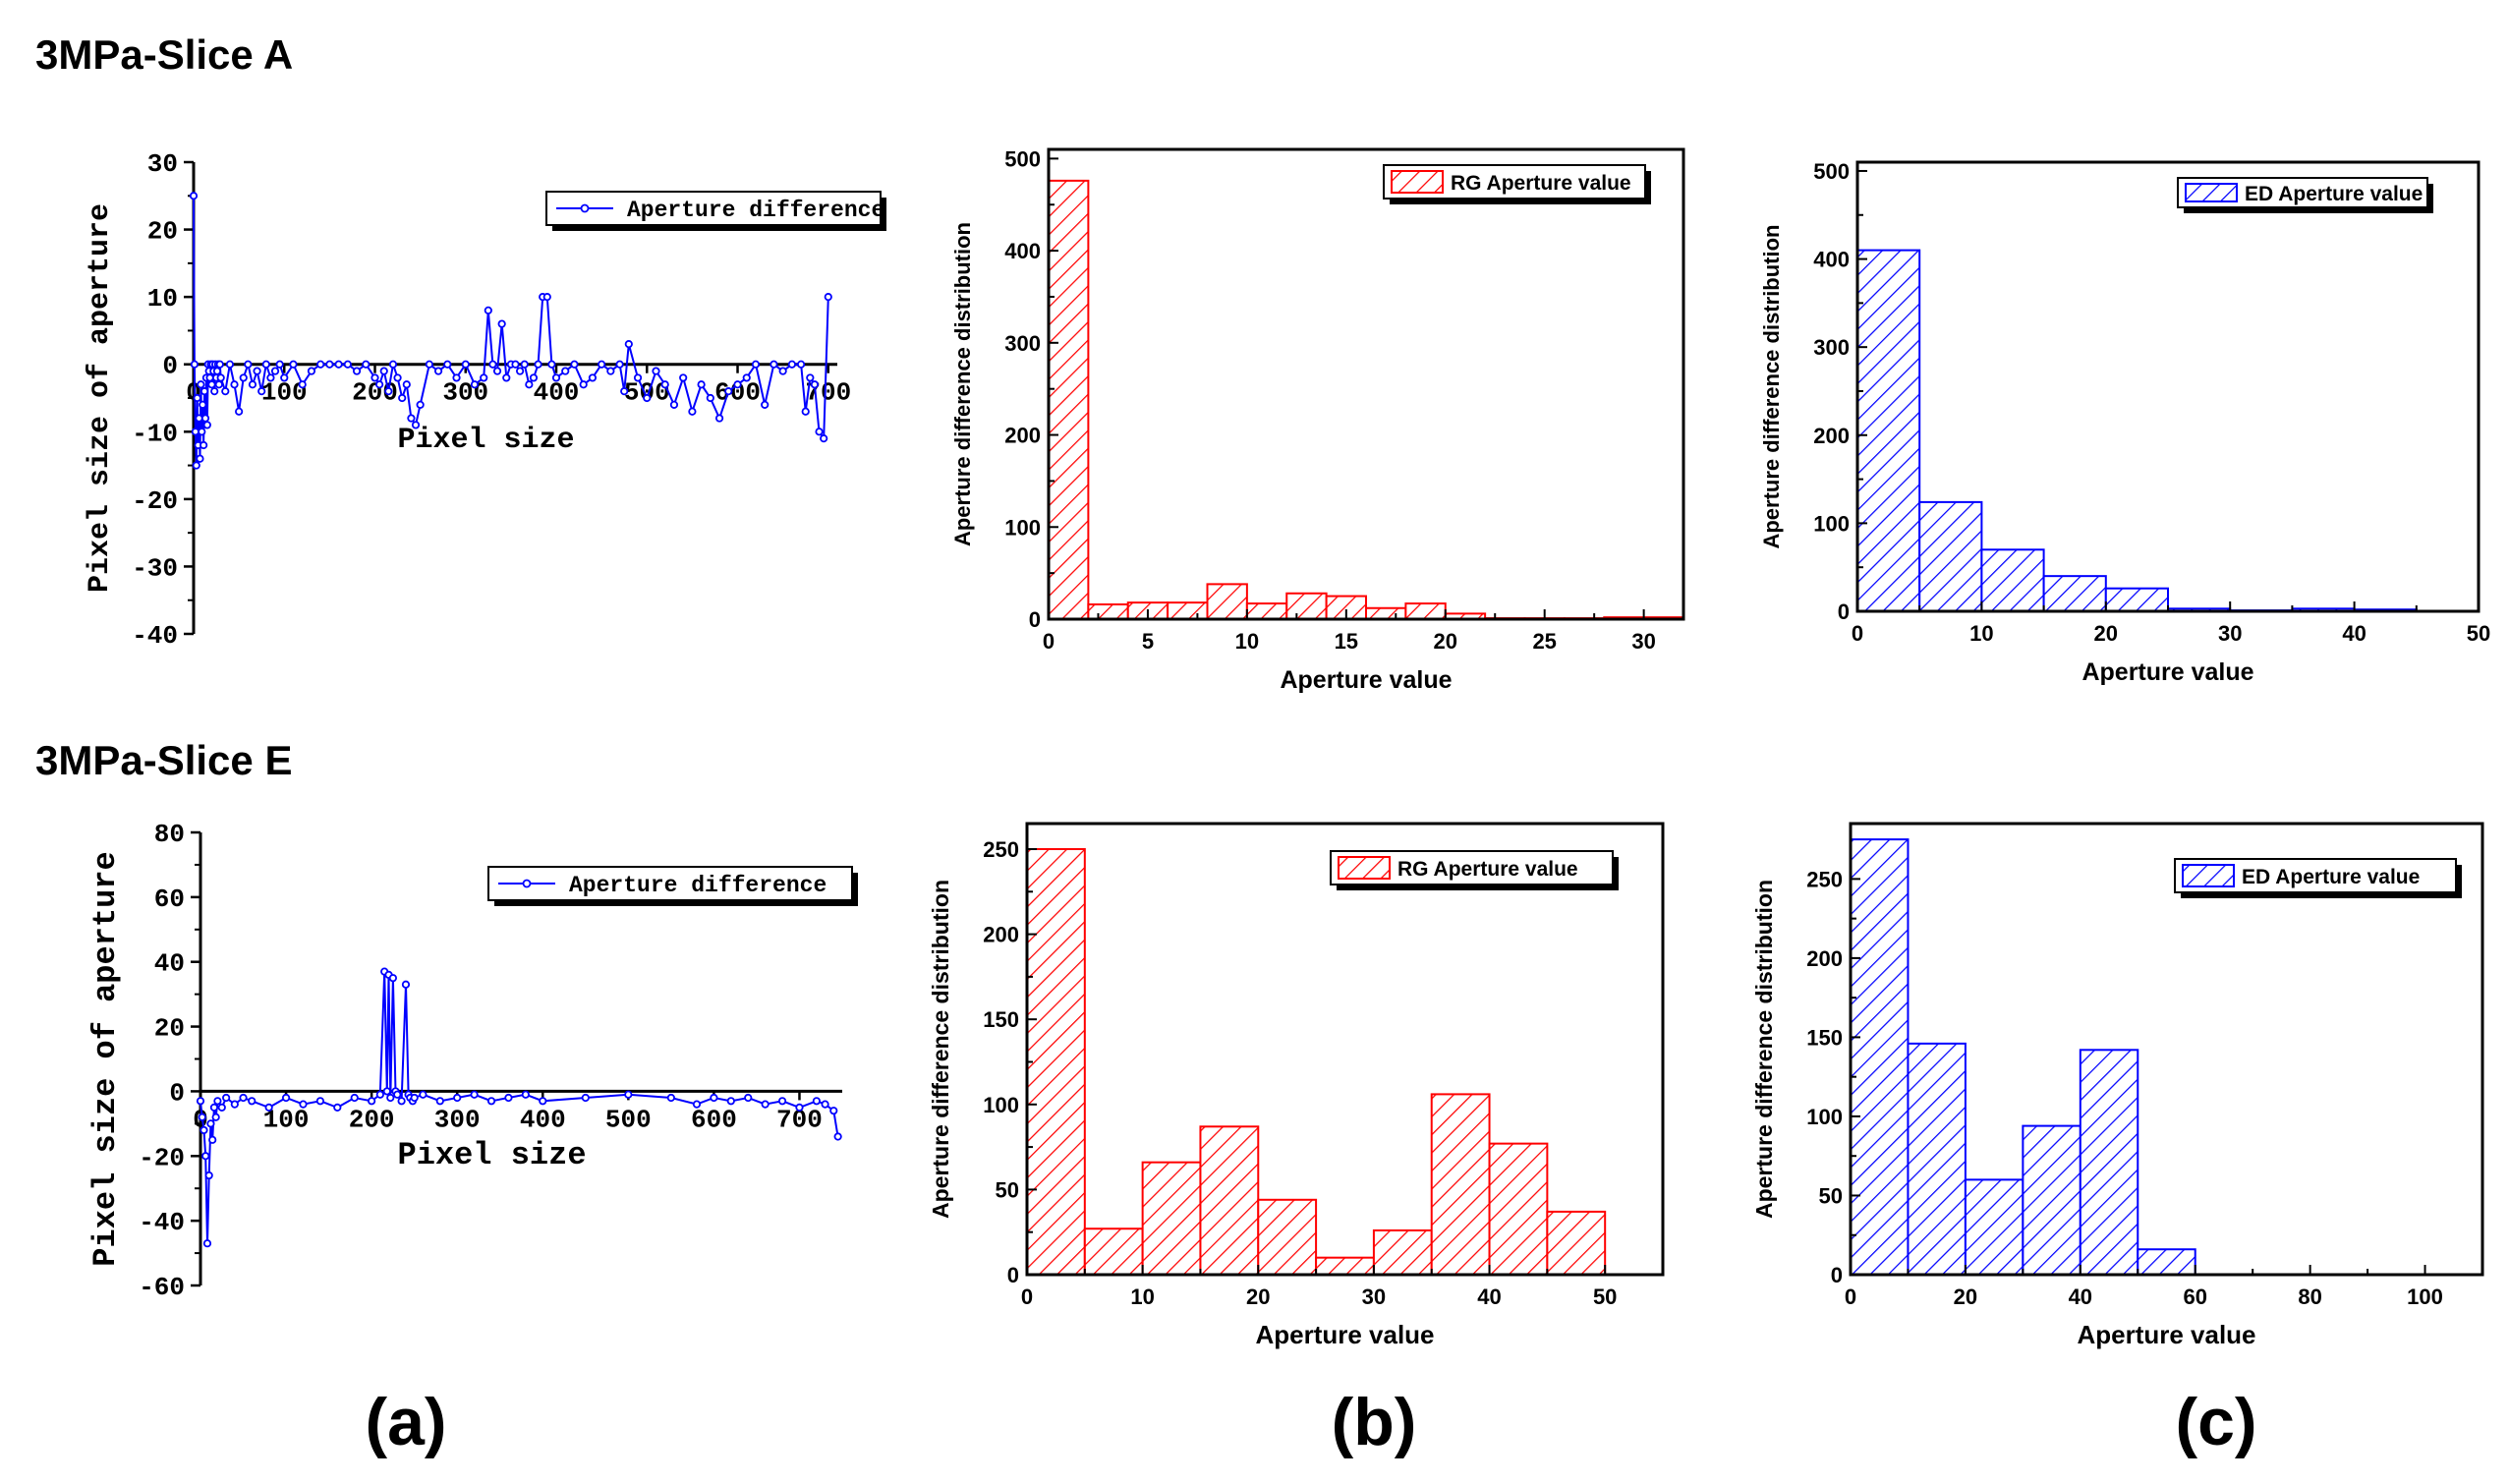 The height and width of the screenshot is (1484, 2509). What do you see at coordinates (2331, 877) in the screenshot?
I see `legend-label: ED Aperture value` at bounding box center [2331, 877].